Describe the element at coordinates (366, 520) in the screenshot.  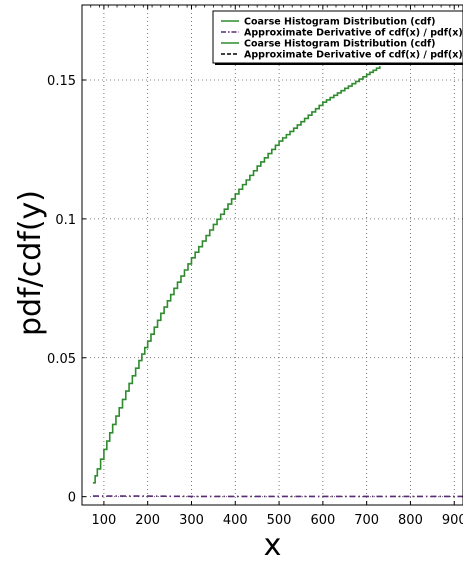
I see `x-tick-label: 700` at that location.